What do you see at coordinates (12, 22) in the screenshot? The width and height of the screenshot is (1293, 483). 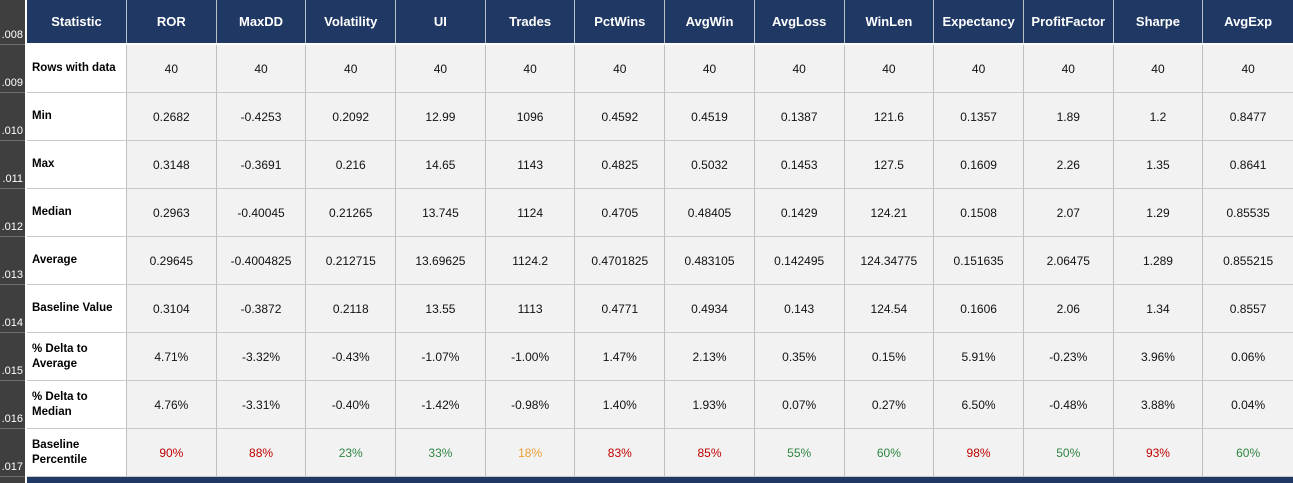 I see `row-number: .008` at bounding box center [12, 22].